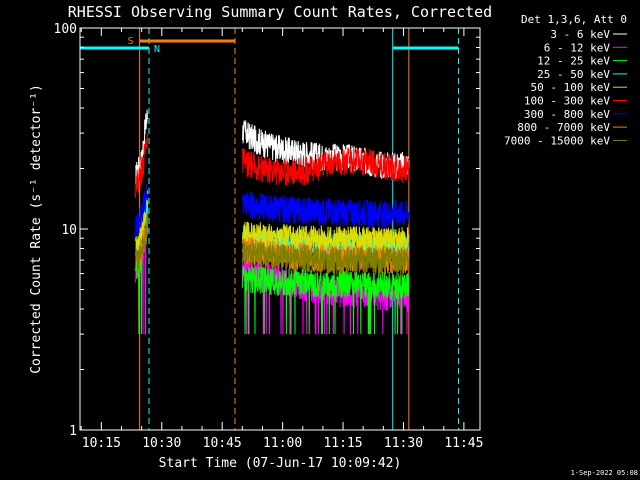  What do you see at coordinates (567, 114) in the screenshot?
I see `legend-label: 300 - 800 keV` at bounding box center [567, 114].